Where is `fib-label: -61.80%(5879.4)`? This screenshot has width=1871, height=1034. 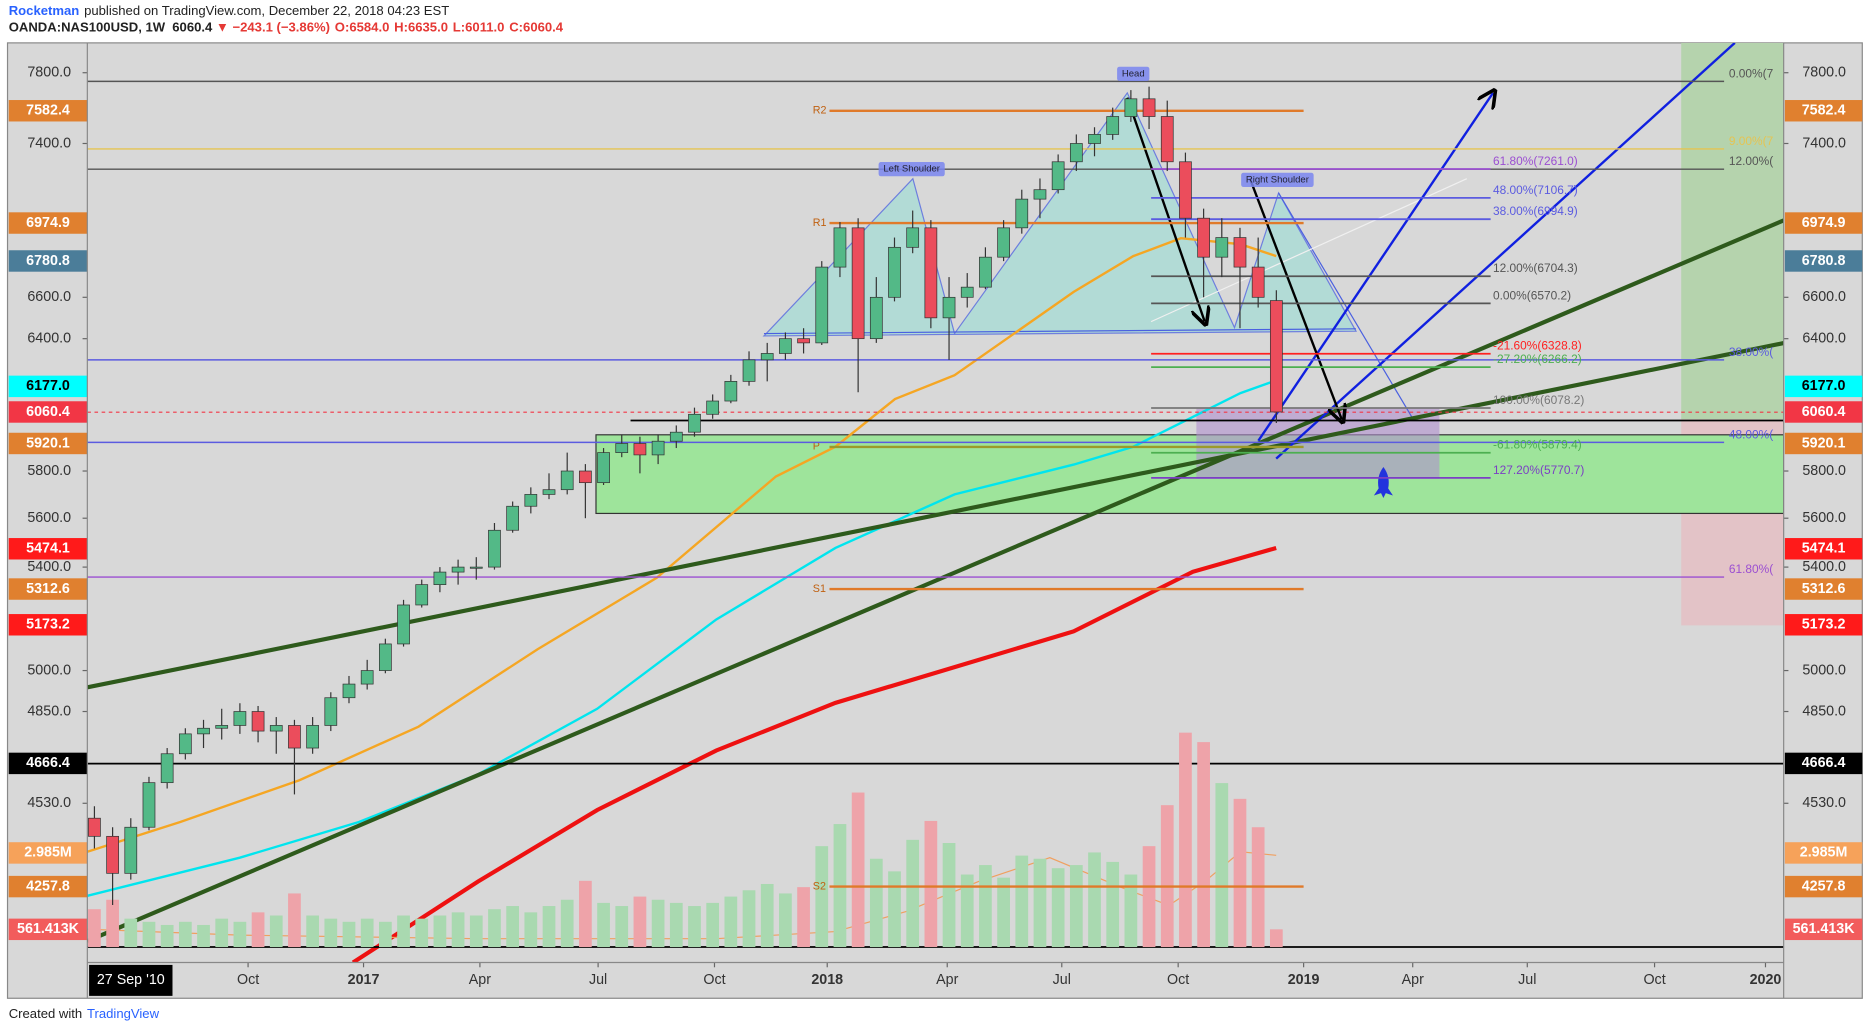 fib-label: -61.80%(5879.4) is located at coordinates (1537, 445).